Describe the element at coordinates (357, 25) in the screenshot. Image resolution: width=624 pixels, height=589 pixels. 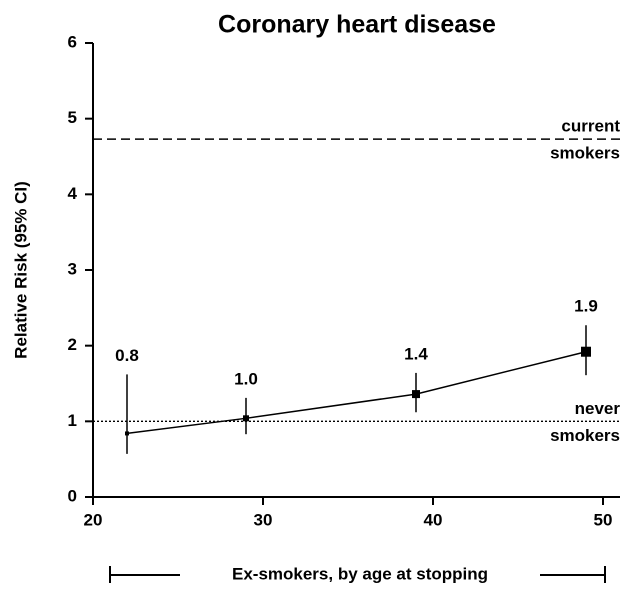
I see `chart-title: Coronary heart disease` at that location.